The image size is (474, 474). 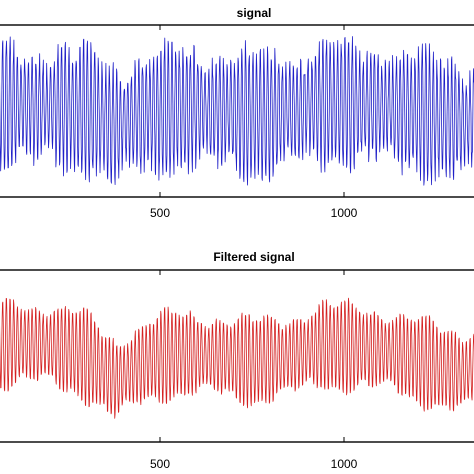 What do you see at coordinates (253, 257) in the screenshot?
I see `filtered-signal-title: Filtered signal` at bounding box center [253, 257].